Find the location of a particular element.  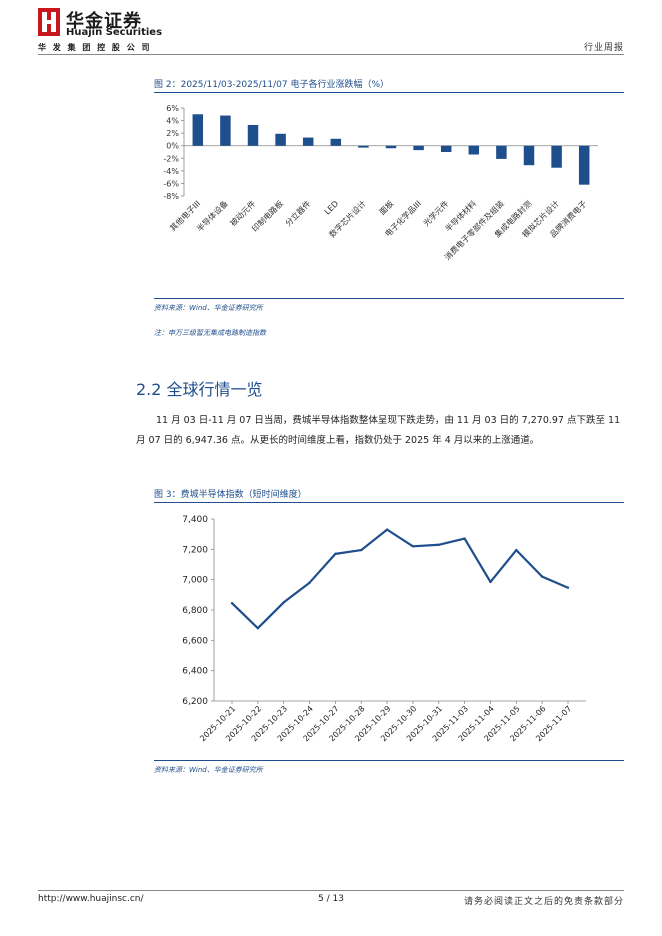

y-tick-label: -8% is located at coordinates (171, 196).